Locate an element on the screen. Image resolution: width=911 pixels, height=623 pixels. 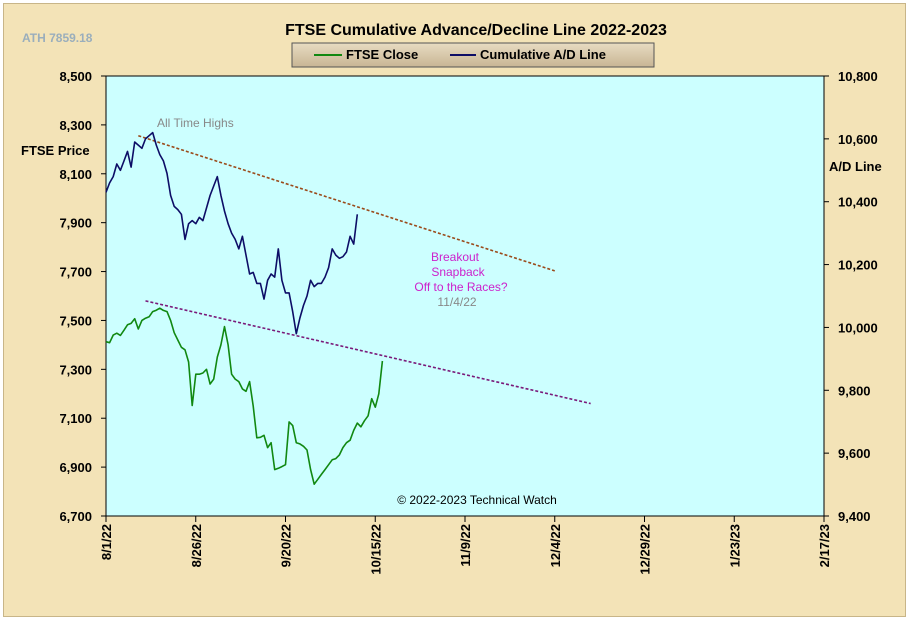
x-tick-label: 1/23/23 is located at coordinates (734, 545).